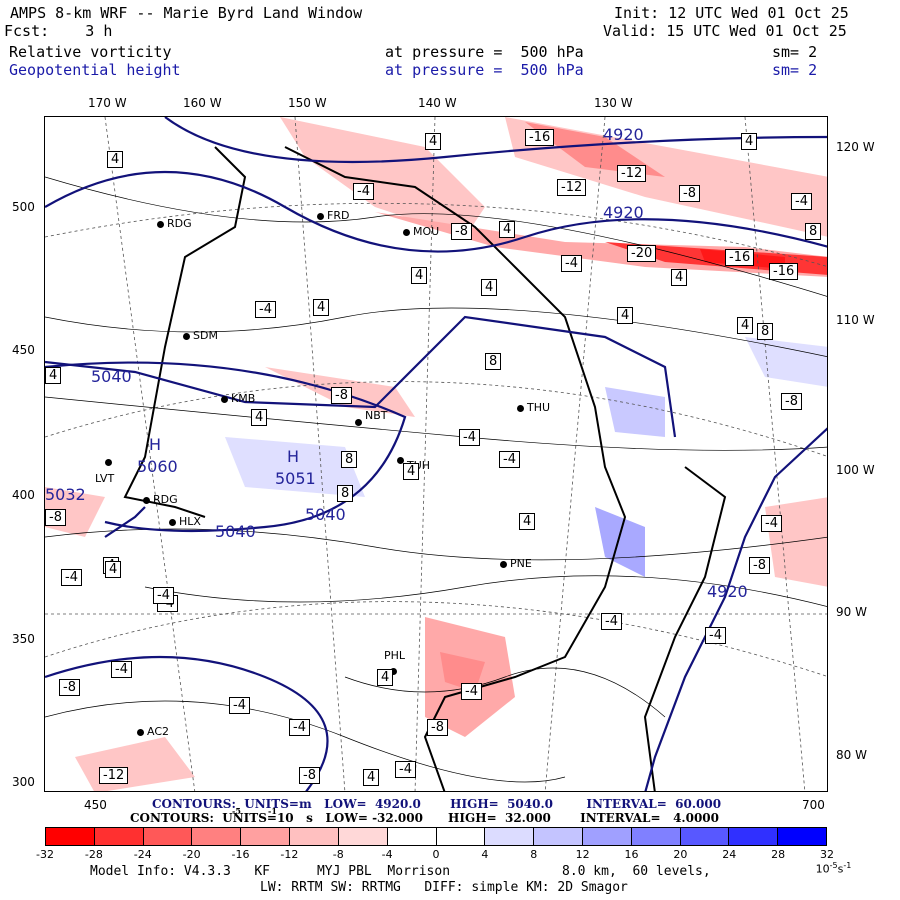 The image size is (900, 900). I want to click on vort-label: -20, so click(642, 253).